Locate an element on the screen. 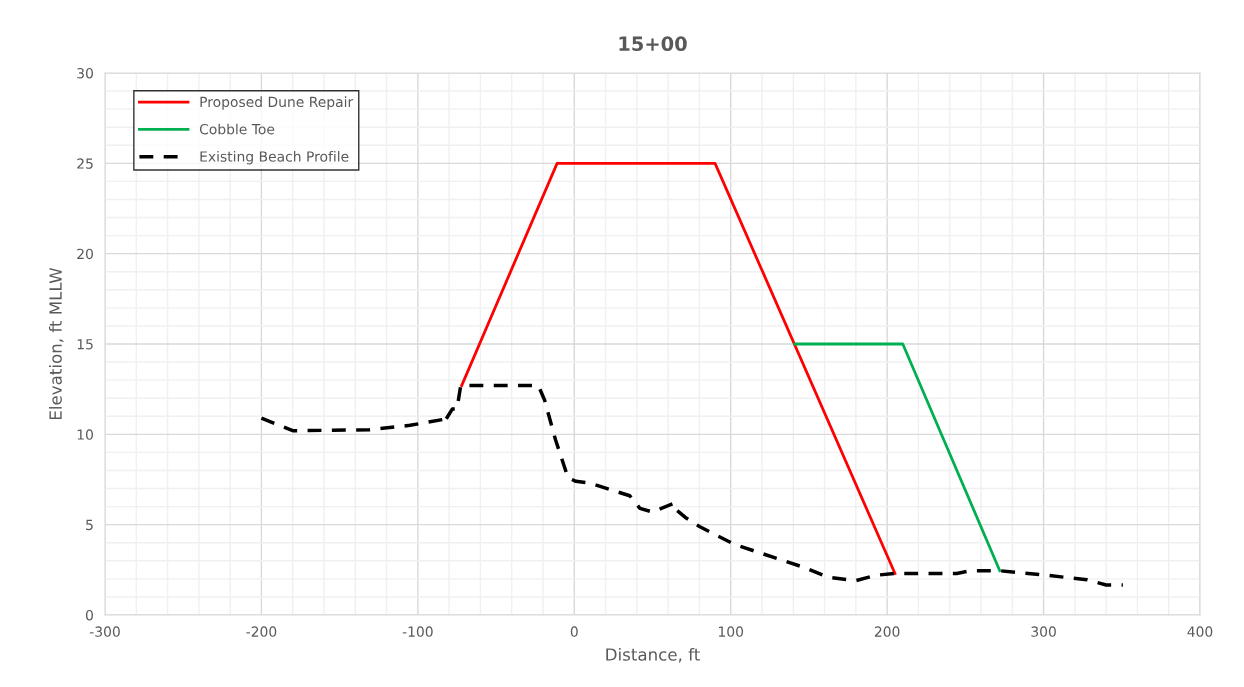  x-tick-label: -100 is located at coordinates (417, 631).